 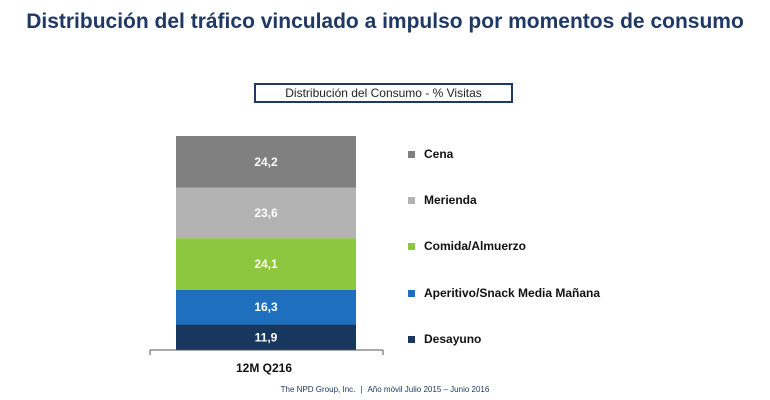 I want to click on bar-segment-aperitivo-snack-media-manana, so click(x=266, y=307).